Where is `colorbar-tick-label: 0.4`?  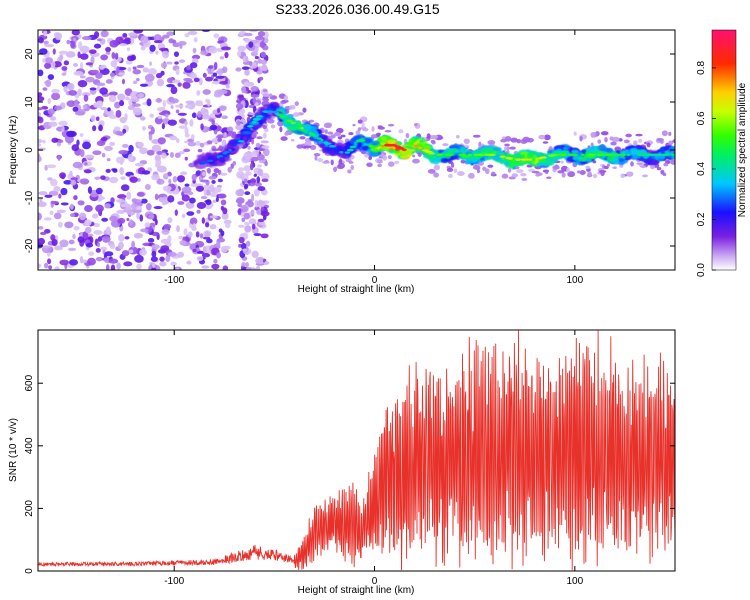
colorbar-tick-label: 0.4 is located at coordinates (701, 169).